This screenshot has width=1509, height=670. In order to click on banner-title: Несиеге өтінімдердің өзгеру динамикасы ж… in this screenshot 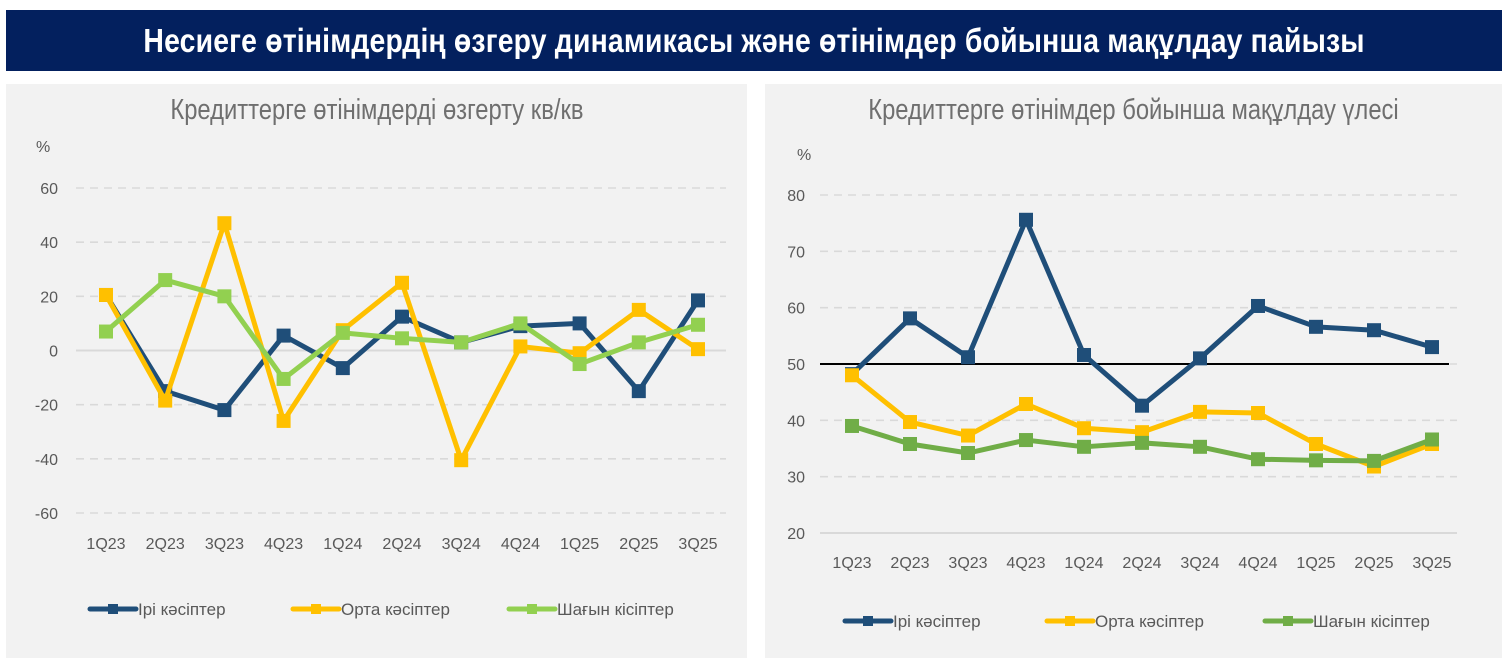, I will do `click(754, 40)`.